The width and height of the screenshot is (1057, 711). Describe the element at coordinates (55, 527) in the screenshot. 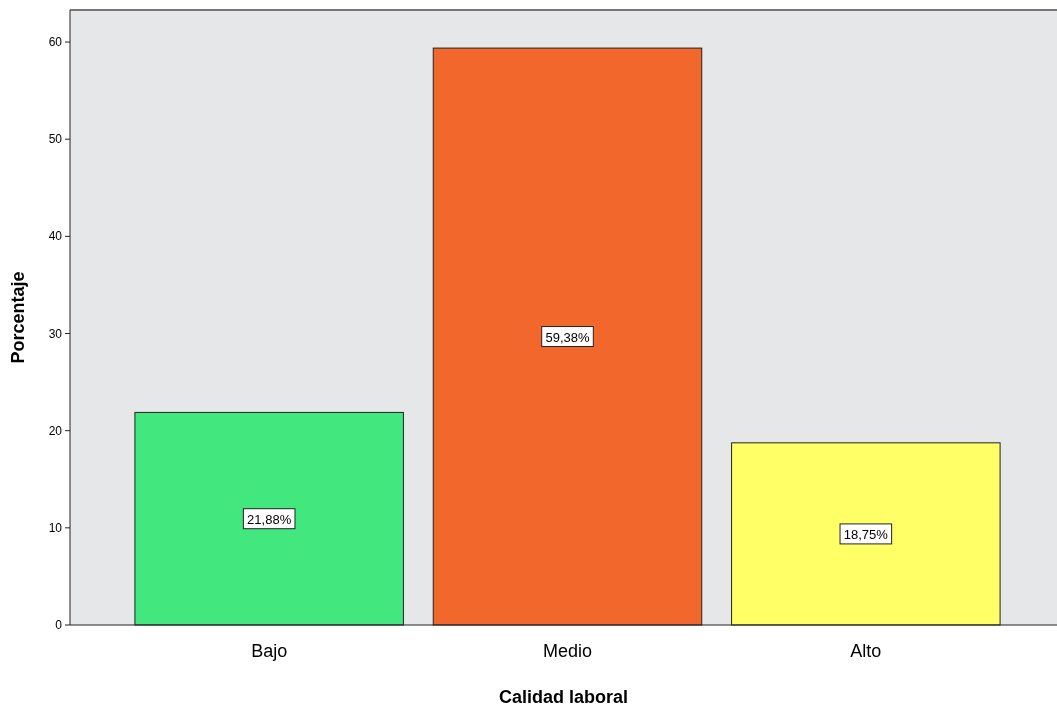

I see `y-tick-label: 10` at that location.